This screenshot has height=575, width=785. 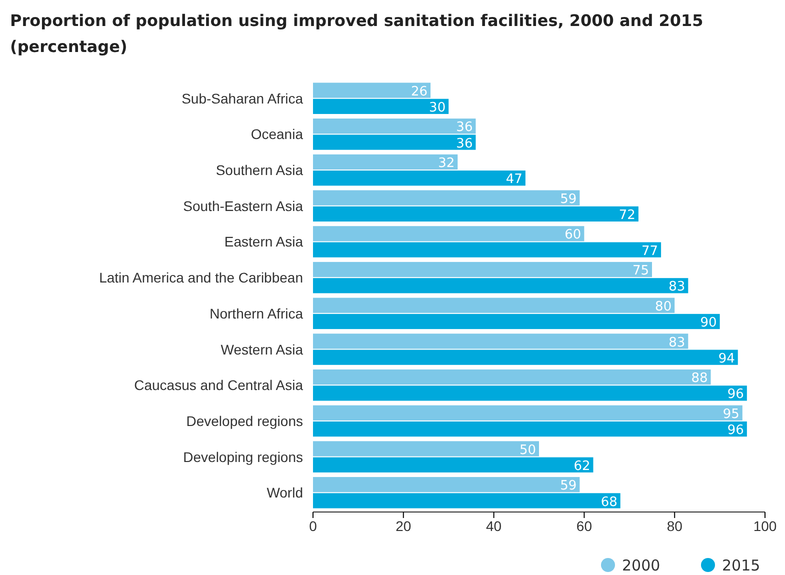 What do you see at coordinates (765, 526) in the screenshot?
I see `x-tick-label: 100` at bounding box center [765, 526].